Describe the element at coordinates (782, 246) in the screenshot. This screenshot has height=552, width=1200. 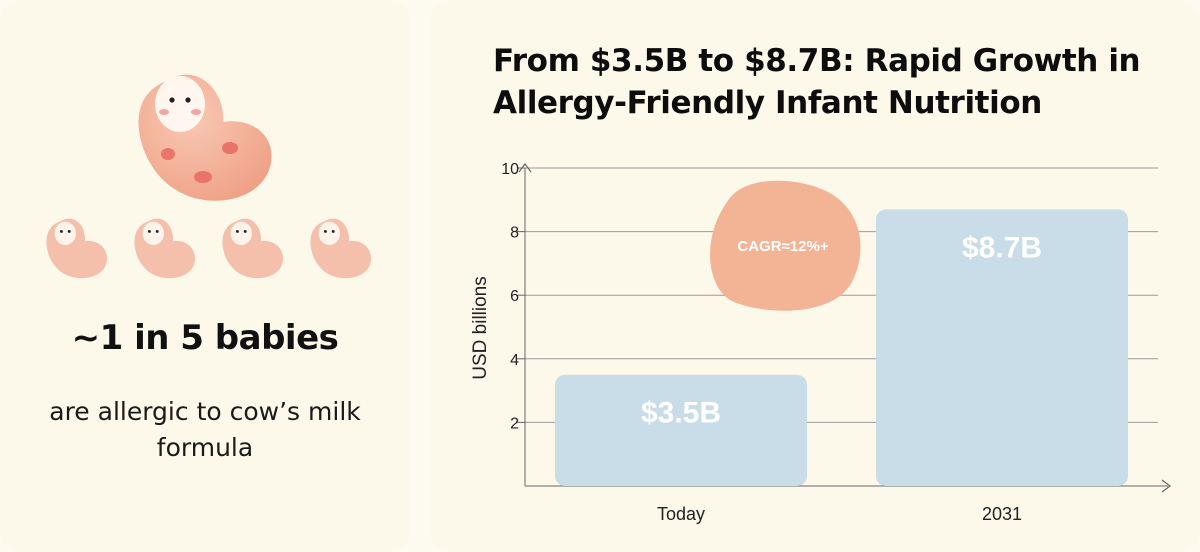
I see `cagr-label: CAGR≈12%+` at that location.